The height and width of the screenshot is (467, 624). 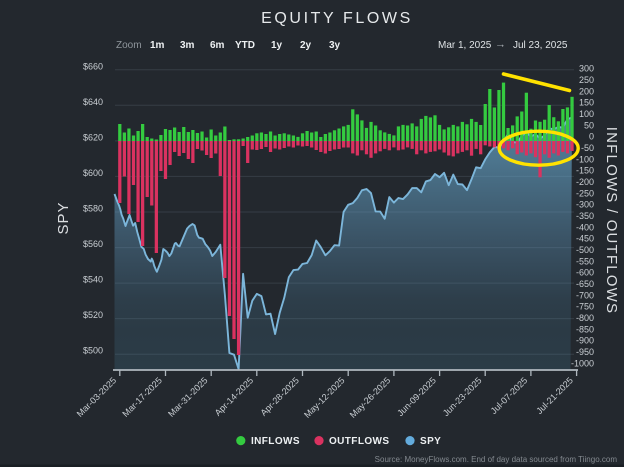 What do you see at coordinates (585, 352) in the screenshot?
I see `svg-text: -950` at bounding box center [585, 352].